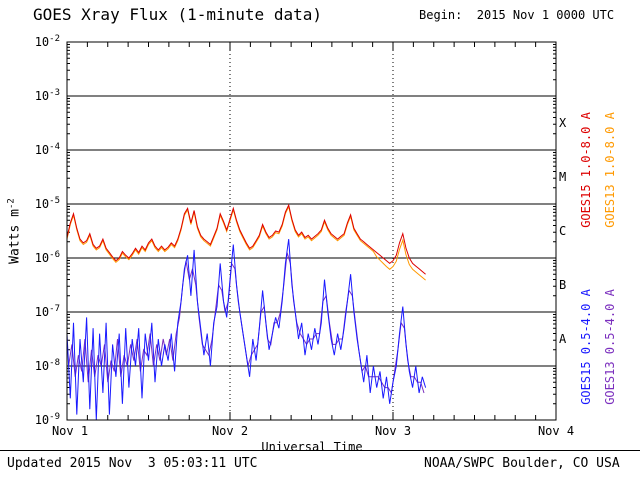  I want to click on flux-class-letter-x: X, so click(563, 123).